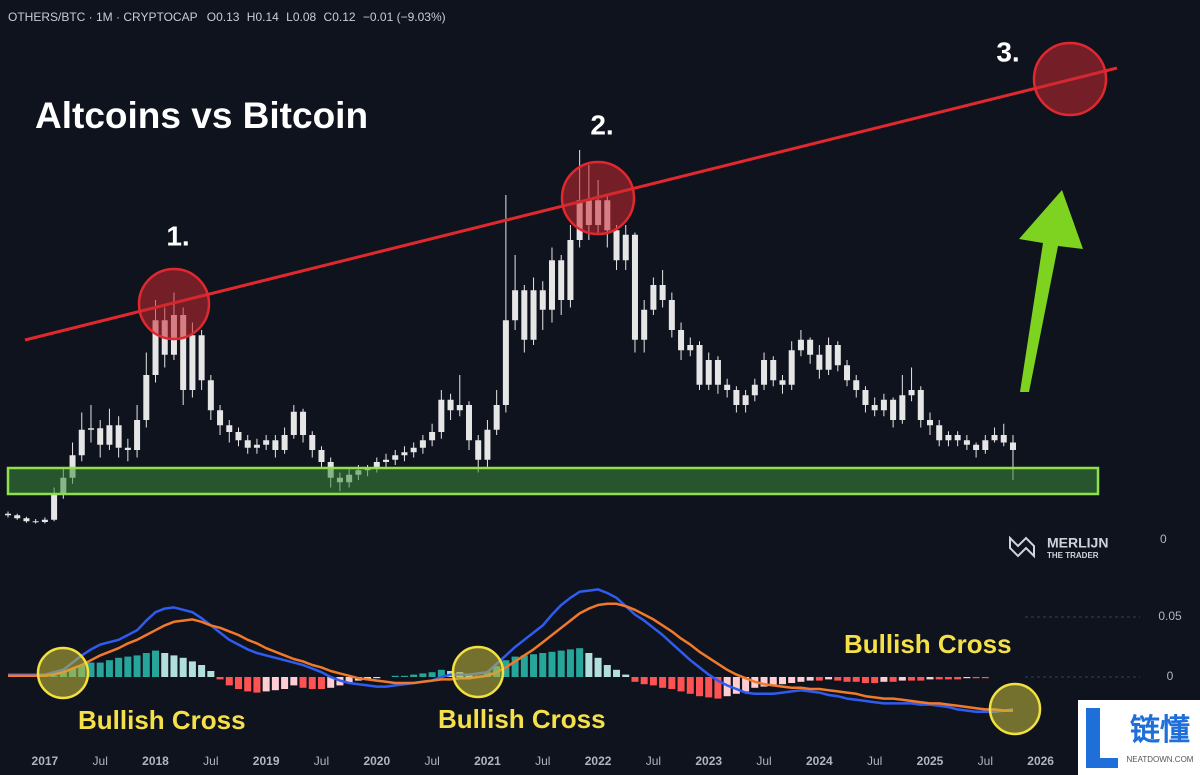  Describe the element at coordinates (1102, 738) in the screenshot. I see `logo-mark` at that location.